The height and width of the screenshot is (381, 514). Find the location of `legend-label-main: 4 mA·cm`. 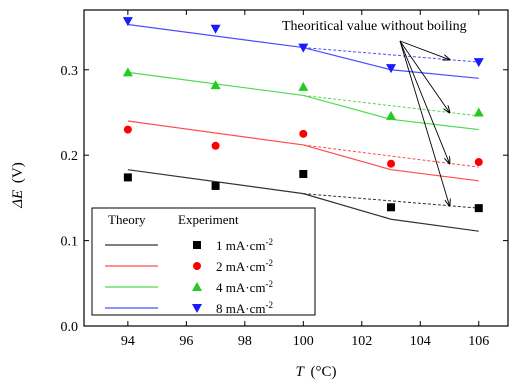

legend-label-main: 4 mA·cm is located at coordinates (240, 287).